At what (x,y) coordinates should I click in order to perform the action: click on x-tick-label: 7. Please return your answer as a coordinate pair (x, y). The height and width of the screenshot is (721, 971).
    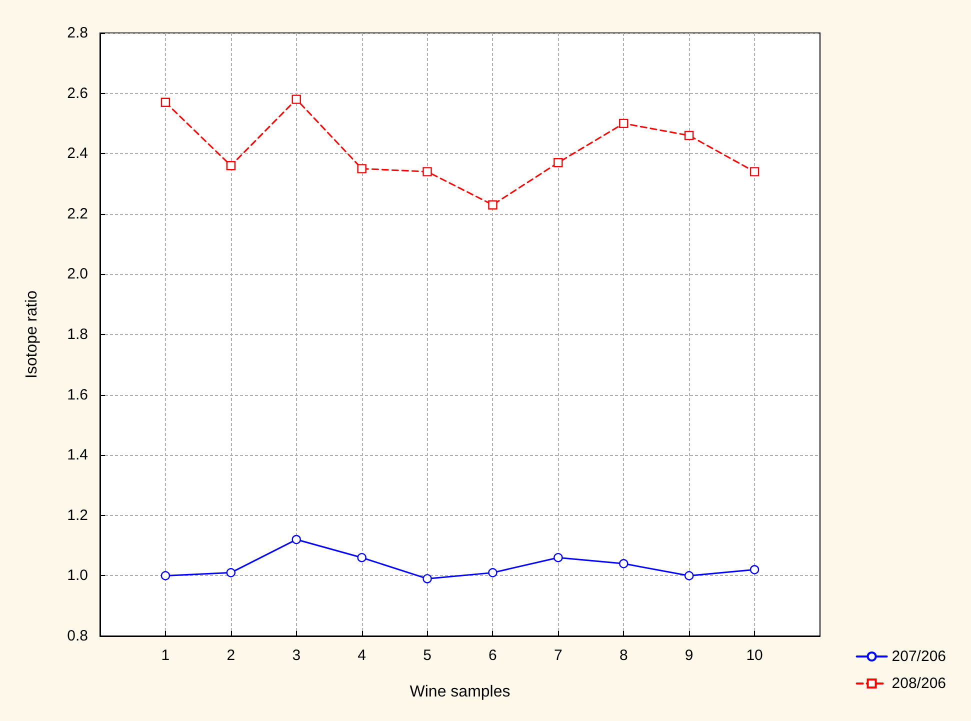
    Looking at the image, I should click on (558, 655).